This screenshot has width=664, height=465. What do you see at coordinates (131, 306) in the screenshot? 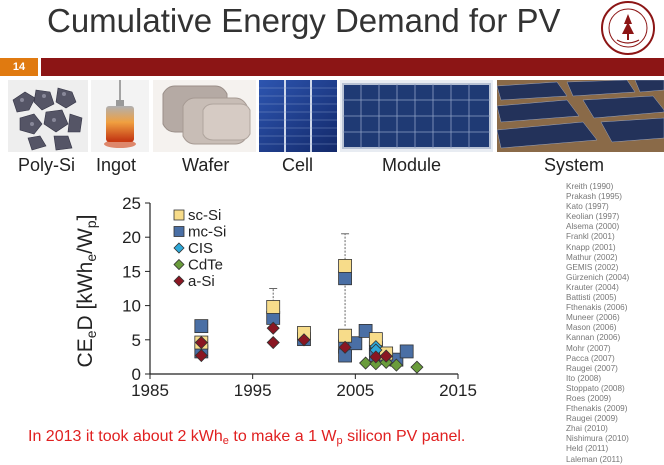
I see `y-tick-label: 10` at bounding box center [131, 306].